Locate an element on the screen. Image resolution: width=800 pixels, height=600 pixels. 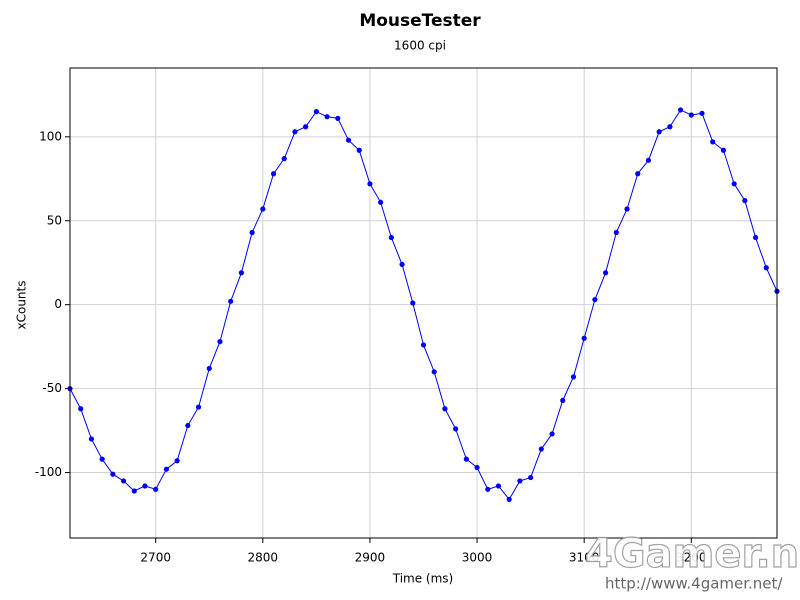
chart-subtitle: 1600 cpi is located at coordinates (420, 46).